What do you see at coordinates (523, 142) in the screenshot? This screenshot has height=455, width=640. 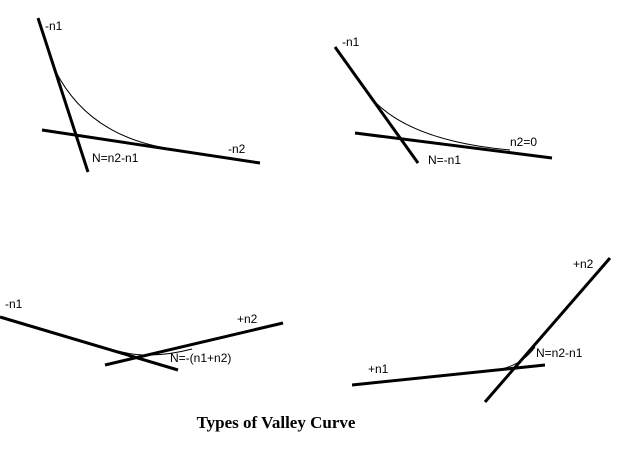 I see `label: n2=0` at bounding box center [523, 142].